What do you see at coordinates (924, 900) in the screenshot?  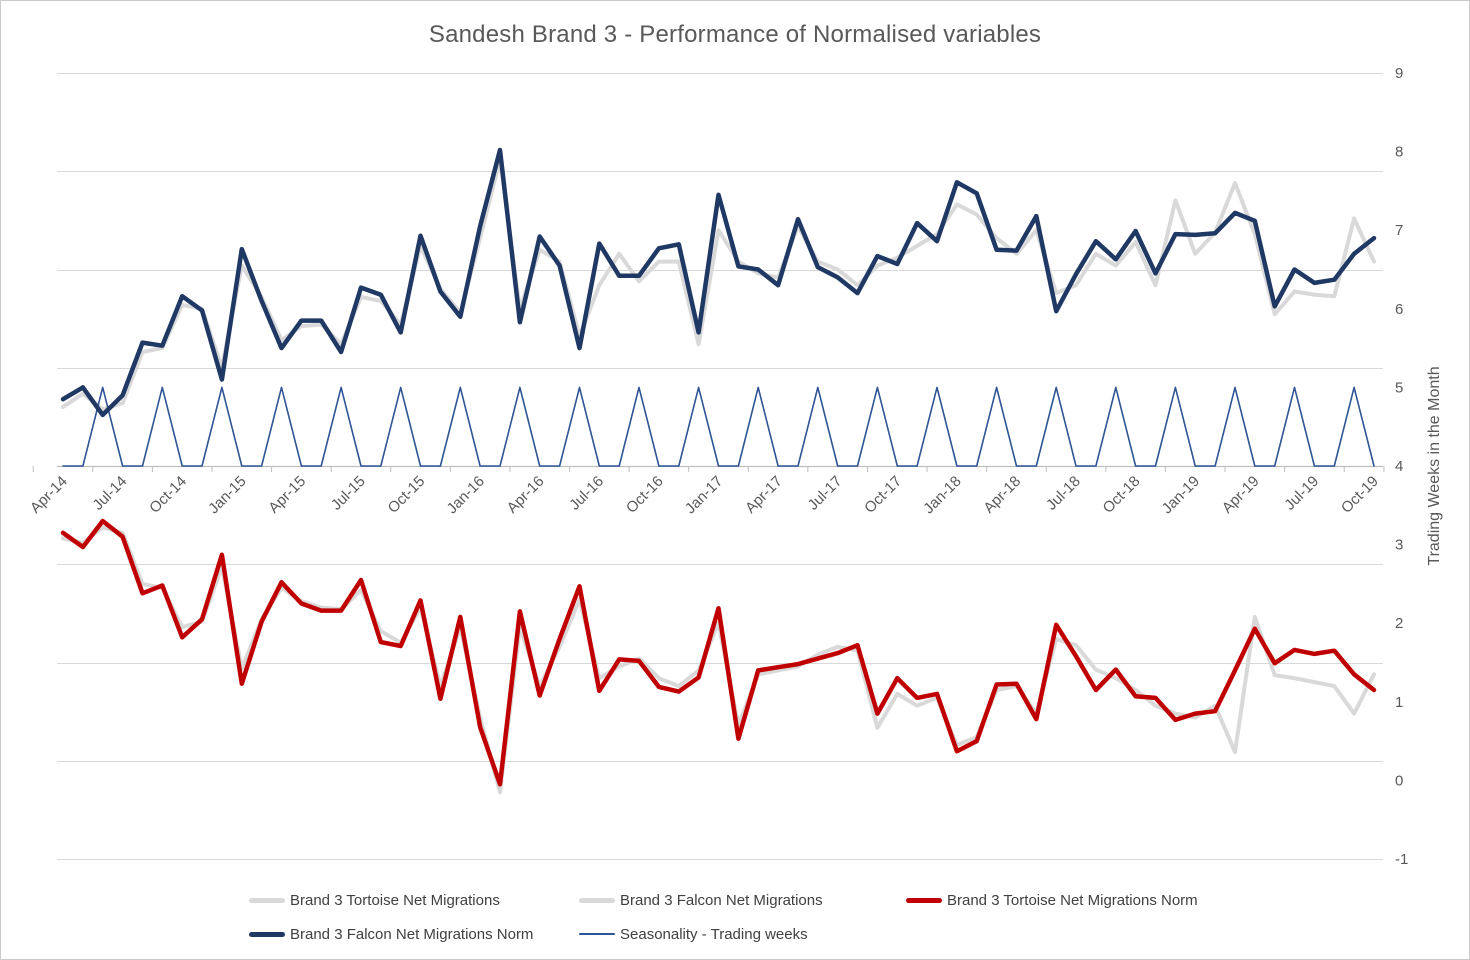 I see `legend-swatch-brand3-tortoise-net-migrations-norm` at bounding box center [924, 900].